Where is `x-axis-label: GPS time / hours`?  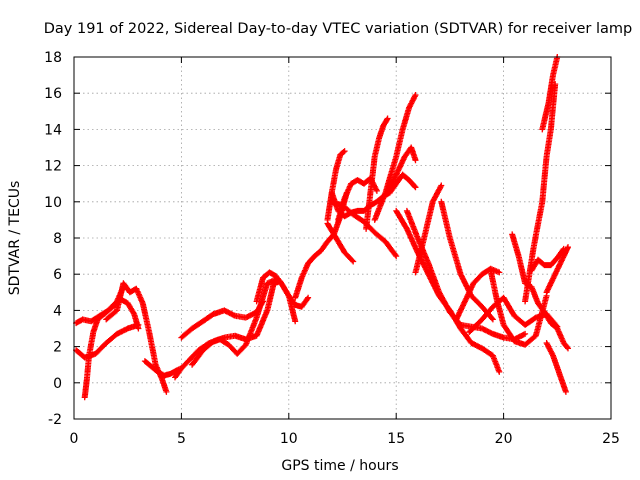
x-axis-label: GPS time / hours is located at coordinates (339, 466).